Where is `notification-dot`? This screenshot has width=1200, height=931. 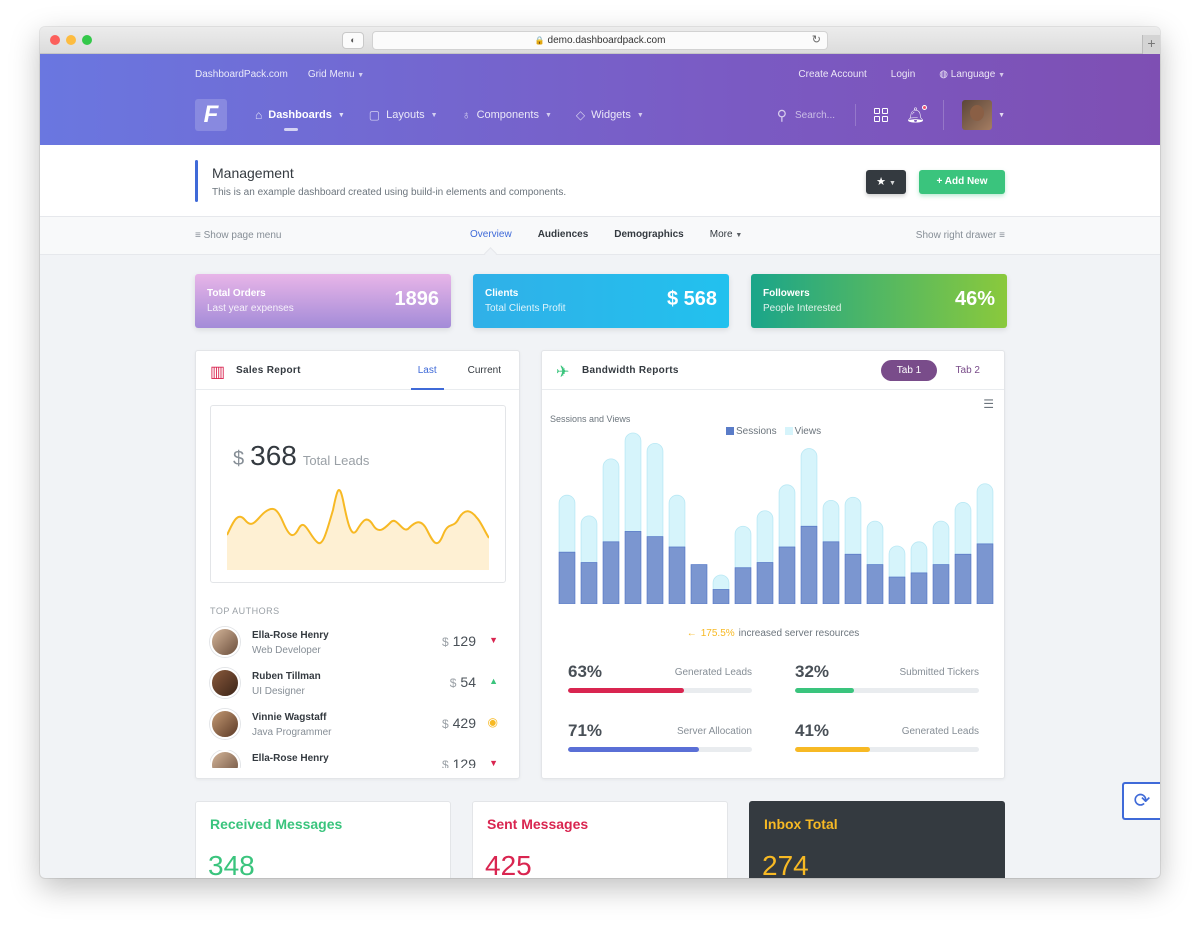
notification-dot is located at coordinates (925, 107).